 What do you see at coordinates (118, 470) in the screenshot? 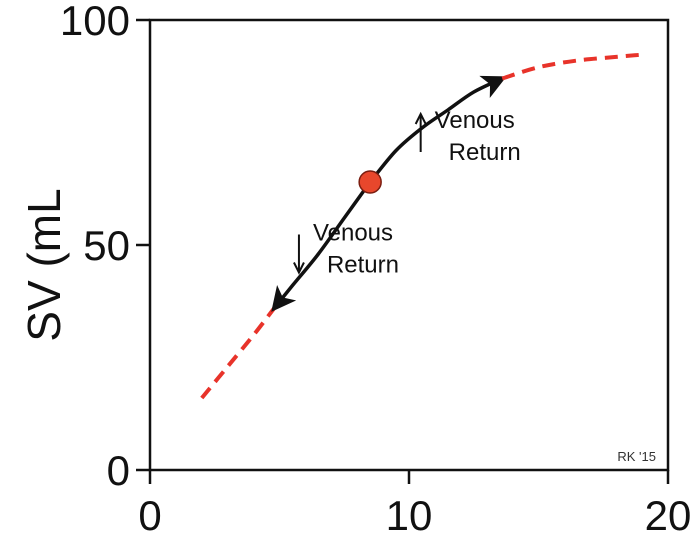
I see `y-tick-label: 0` at bounding box center [118, 470].